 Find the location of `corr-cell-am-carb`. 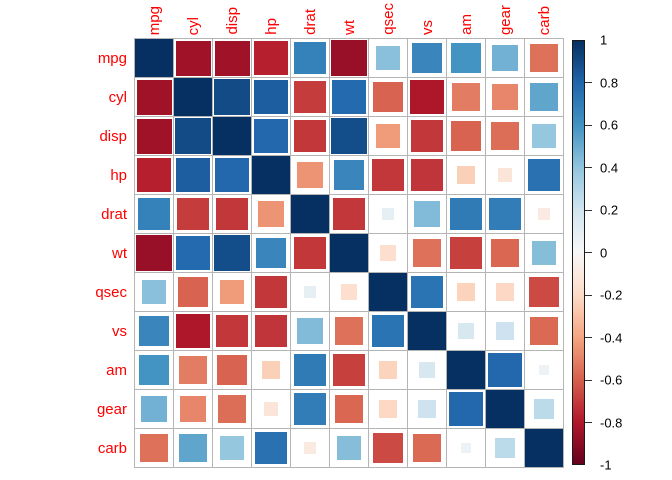

corr-cell-am-carb is located at coordinates (544, 370).